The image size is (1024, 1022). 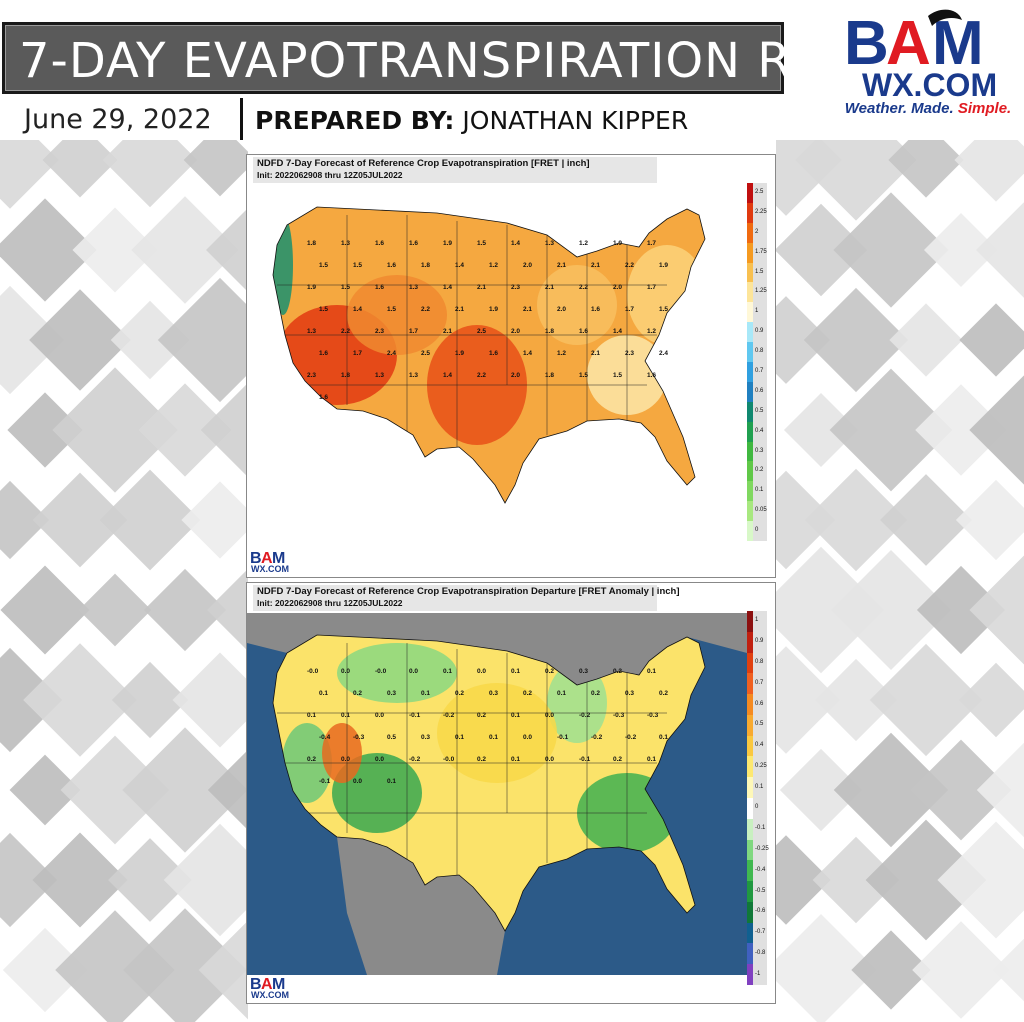 I want to click on conus-outline, so click(x=489, y=355).